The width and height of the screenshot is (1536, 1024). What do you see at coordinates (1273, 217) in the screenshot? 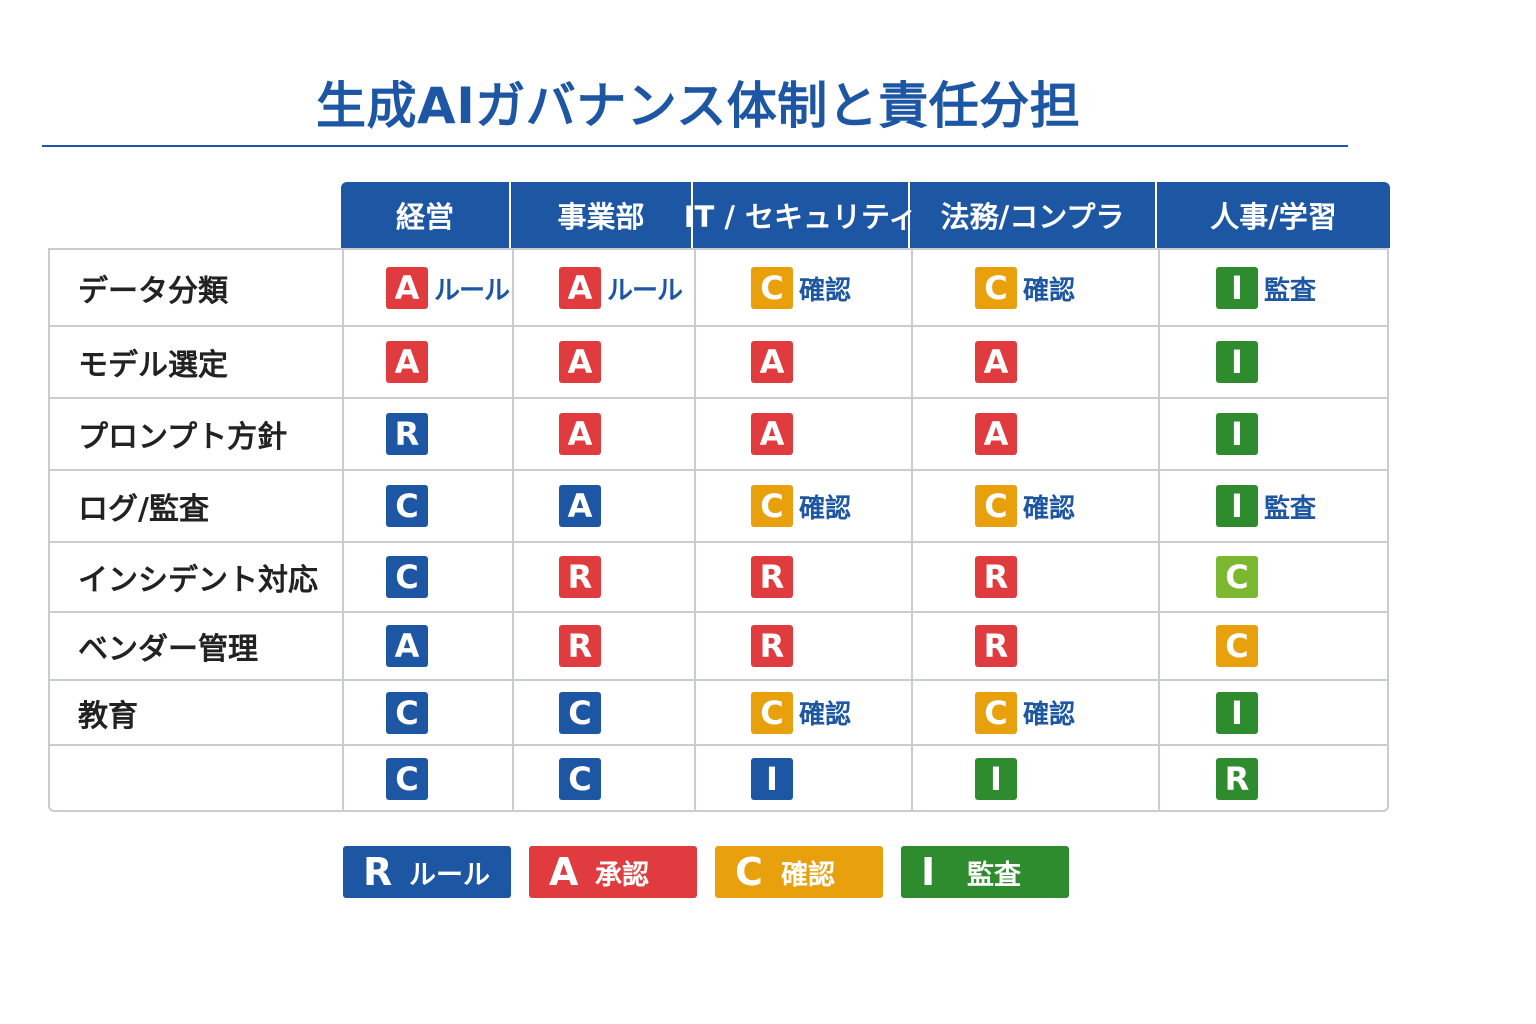
I see `column-header-hr-learning: 人事/学習` at bounding box center [1273, 217].